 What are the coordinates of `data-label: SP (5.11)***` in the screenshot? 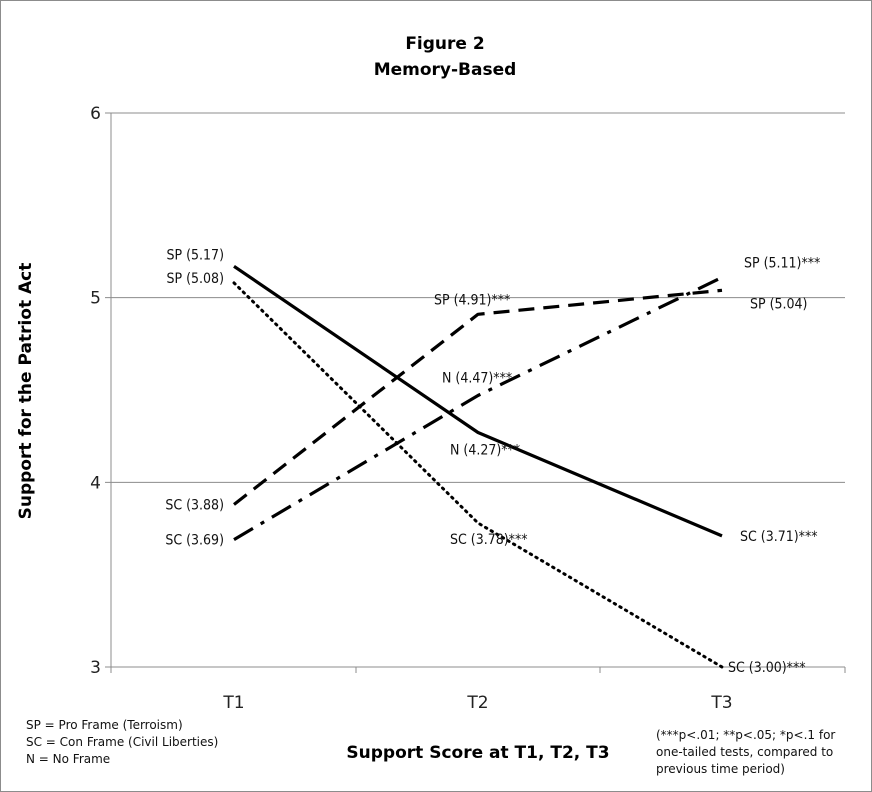 It's located at (782, 263).